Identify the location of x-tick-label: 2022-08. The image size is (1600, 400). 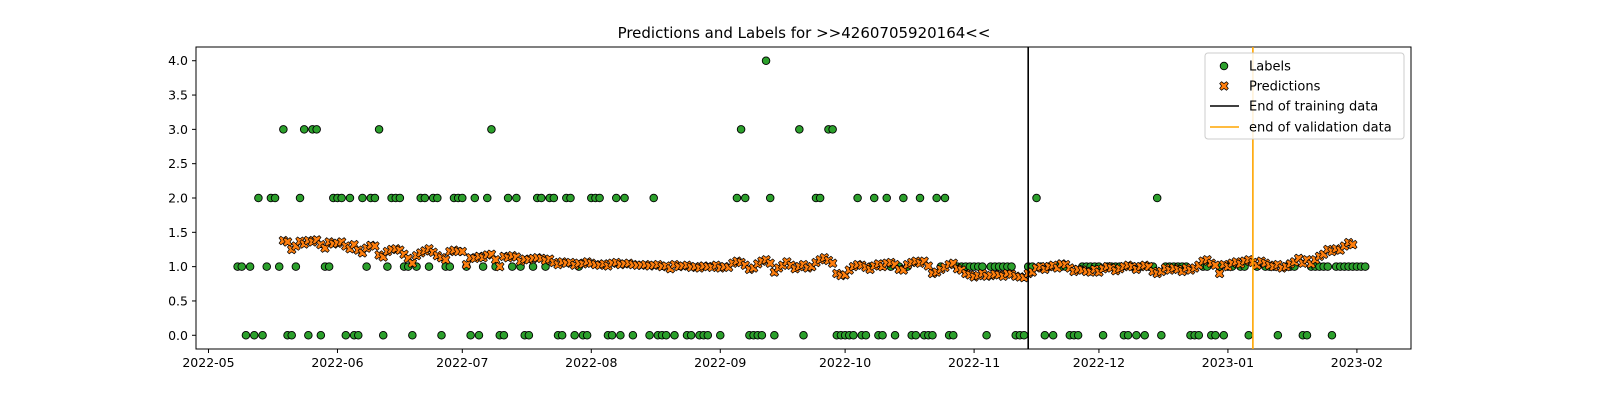
(591, 362).